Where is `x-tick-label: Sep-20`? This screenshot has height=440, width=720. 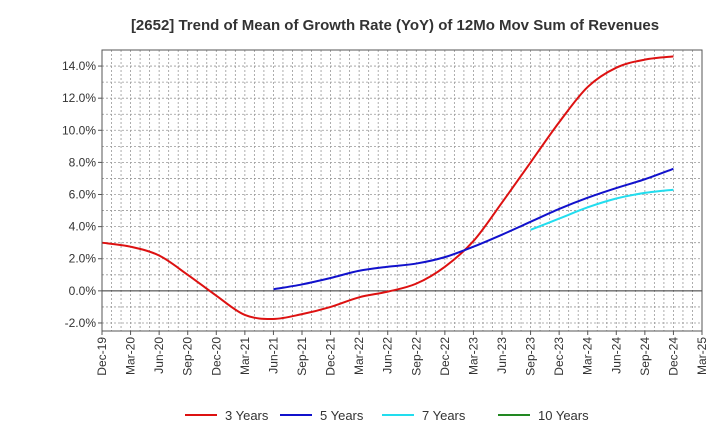
x-tick-label: Sep-20 is located at coordinates (188, 356).